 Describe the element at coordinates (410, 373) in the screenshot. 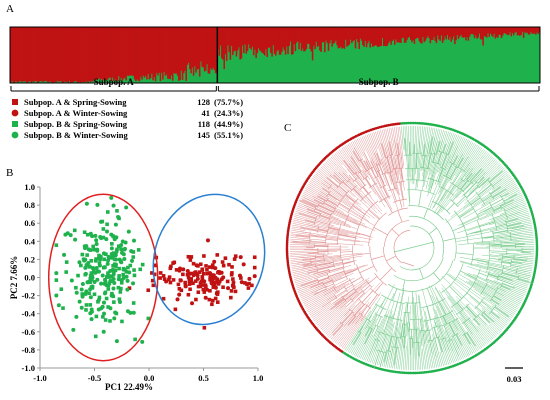

I see `tree-tip` at that location.